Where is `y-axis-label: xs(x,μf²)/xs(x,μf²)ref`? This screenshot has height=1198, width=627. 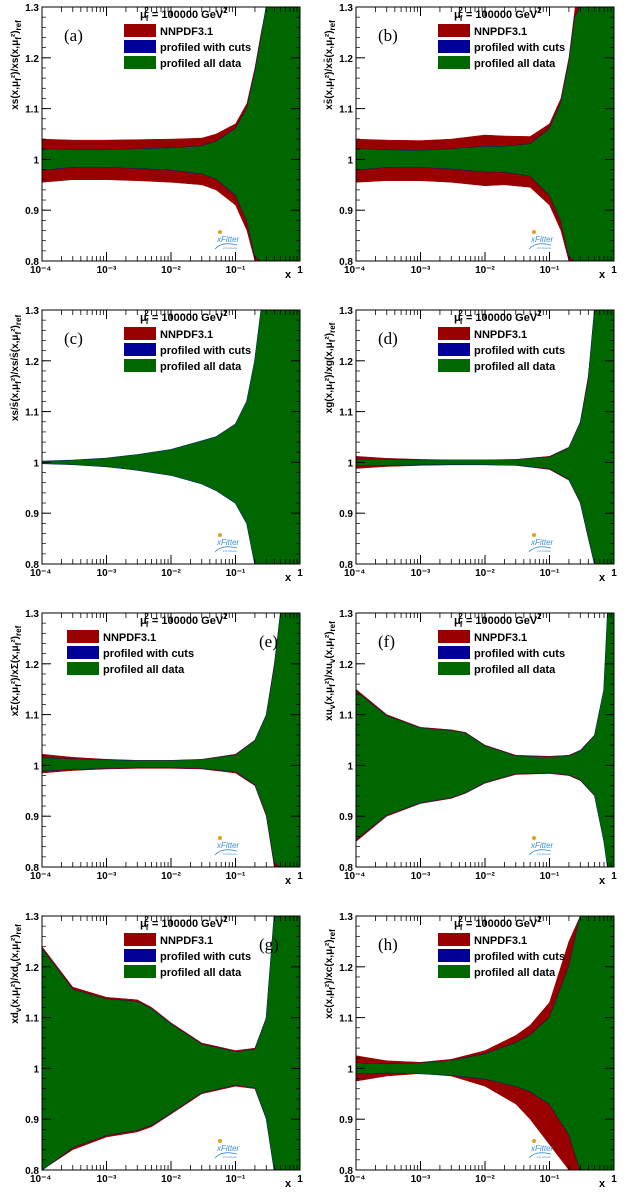 y-axis-label: xs(x,μf²)/xs(x,μf²)ref is located at coordinates (16, 65).